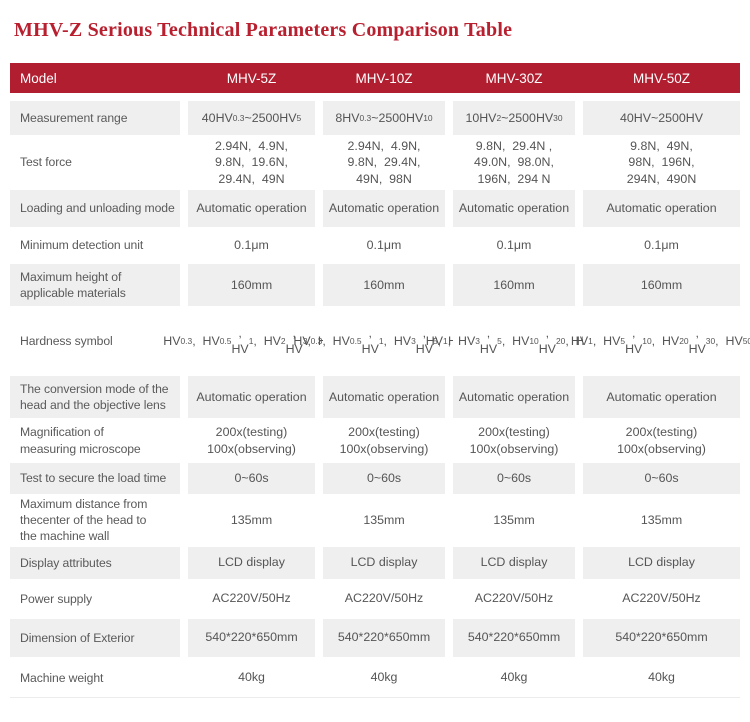 The width and height of the screenshot is (750, 722). Describe the element at coordinates (661, 162) in the screenshot. I see `cell-value: 9.8N, 49N, 98N, 196N, 294N, 490N` at that location.